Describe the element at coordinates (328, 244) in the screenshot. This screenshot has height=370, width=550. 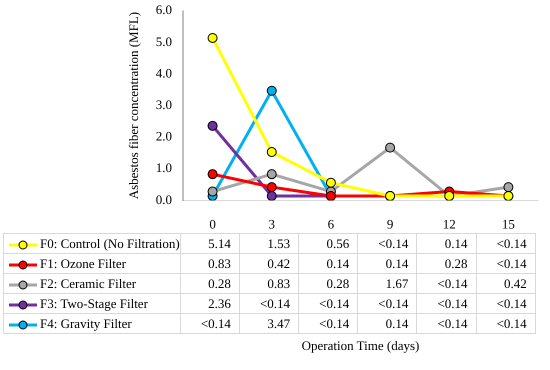
I see `data-label: 0.56` at that location.